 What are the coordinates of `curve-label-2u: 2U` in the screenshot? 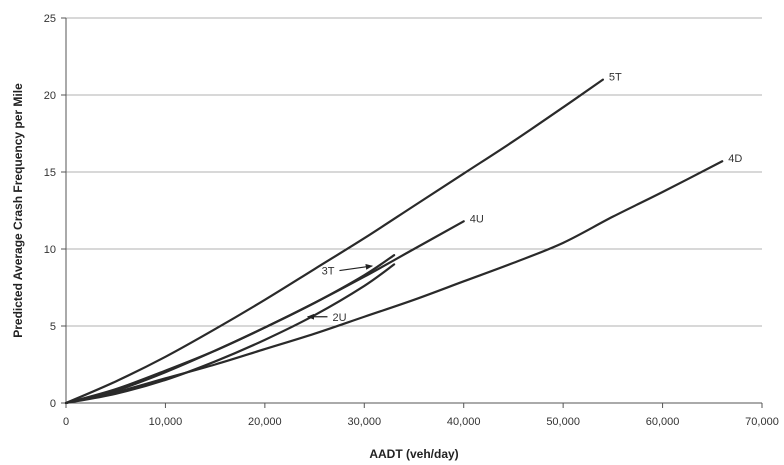 It's located at (339, 318).